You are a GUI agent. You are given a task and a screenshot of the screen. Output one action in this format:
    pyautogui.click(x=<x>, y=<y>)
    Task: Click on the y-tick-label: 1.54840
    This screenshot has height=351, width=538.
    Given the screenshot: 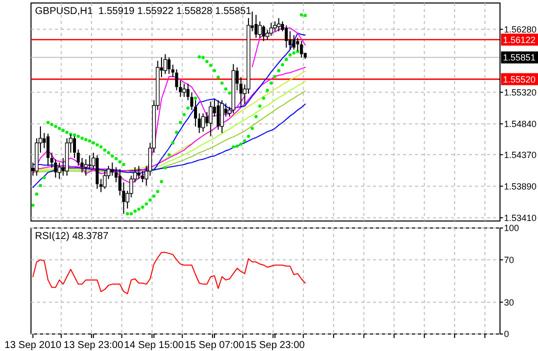 What is the action you would take?
    pyautogui.click(x=520, y=123)
    